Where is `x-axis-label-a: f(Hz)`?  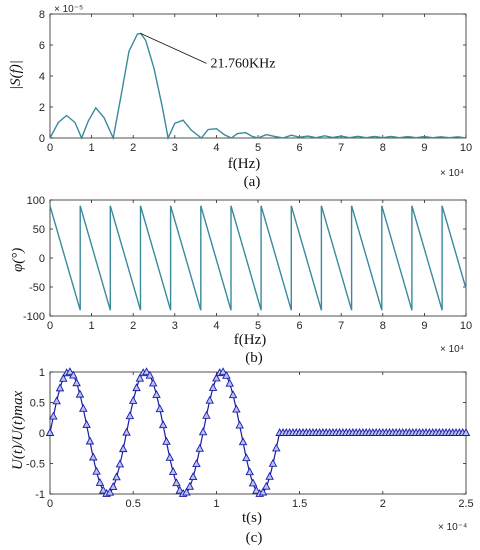 x-axis-label-a: f(Hz) is located at coordinates (244, 164).